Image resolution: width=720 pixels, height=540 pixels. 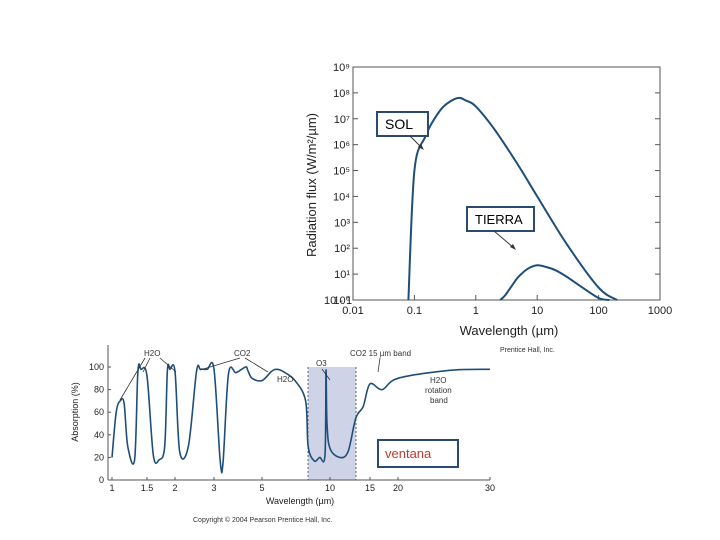 I want to click on top-x-tick-label: 0.1, so click(x=414, y=311).